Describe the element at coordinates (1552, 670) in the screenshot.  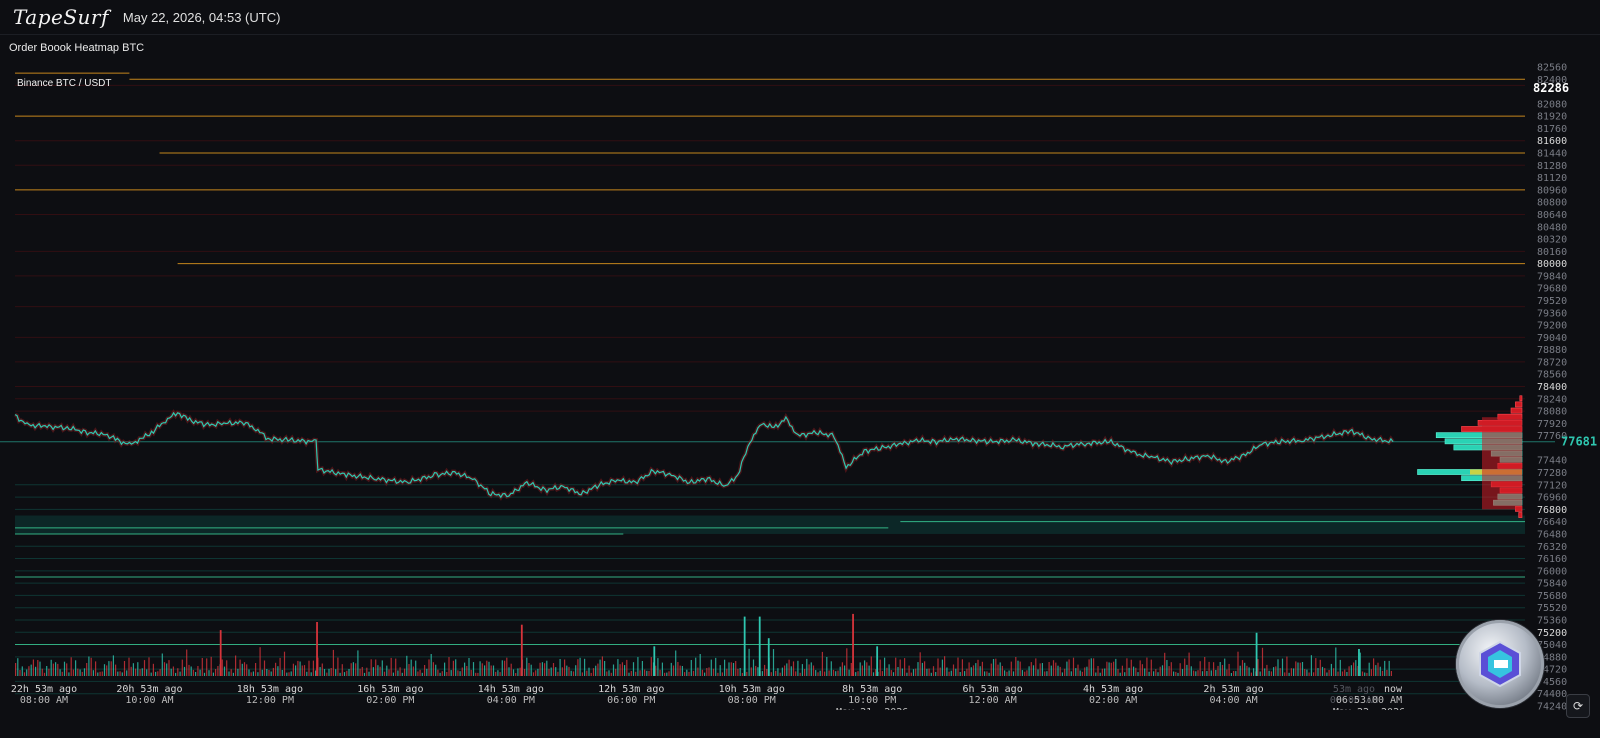
I see `price-tick-label: 74720` at that location.